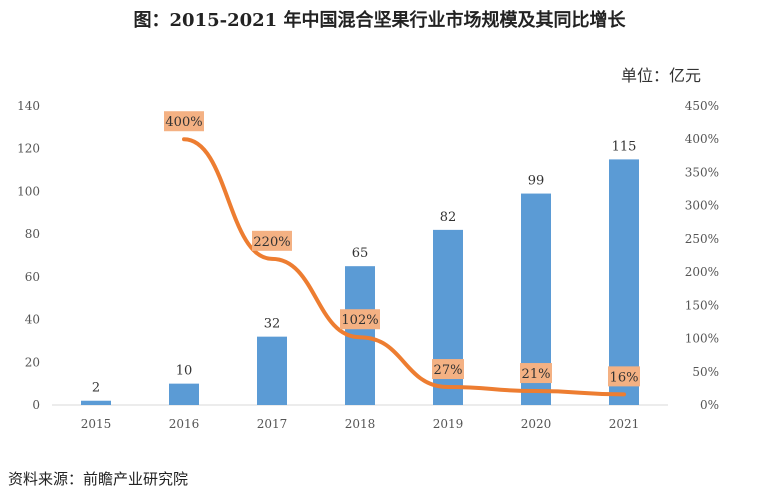 Image resolution: width=759 pixels, height=503 pixels. Describe the element at coordinates (379, 20) in the screenshot. I see `chart-title: 图：2015-2021 年中国混合坚果行业市场规模及其同比增长` at that location.